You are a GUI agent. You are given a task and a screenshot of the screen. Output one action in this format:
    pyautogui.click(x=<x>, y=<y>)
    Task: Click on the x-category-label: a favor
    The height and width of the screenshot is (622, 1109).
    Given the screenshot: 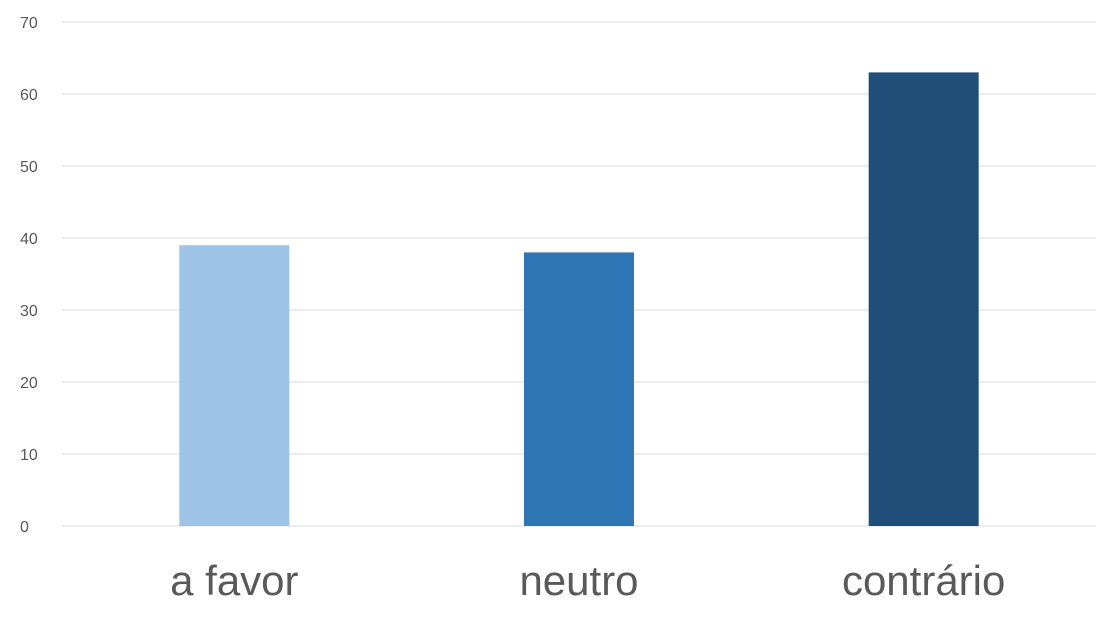 What is the action you would take?
    pyautogui.click(x=234, y=580)
    